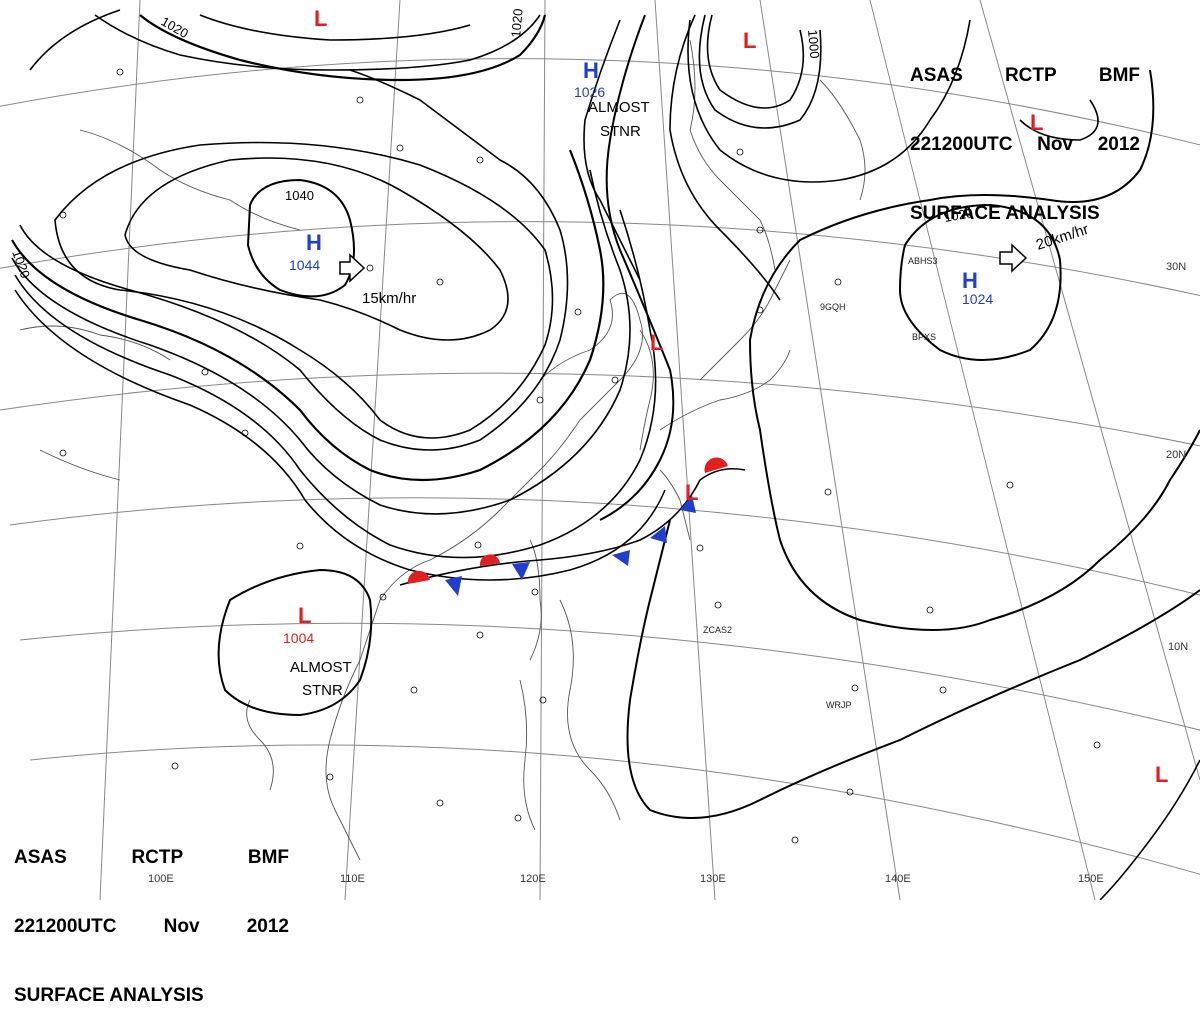 This screenshot has width=1200, height=1030. What do you see at coordinates (1176, 455) in the screenshot?
I see `latitude-label: 20N` at bounding box center [1176, 455].